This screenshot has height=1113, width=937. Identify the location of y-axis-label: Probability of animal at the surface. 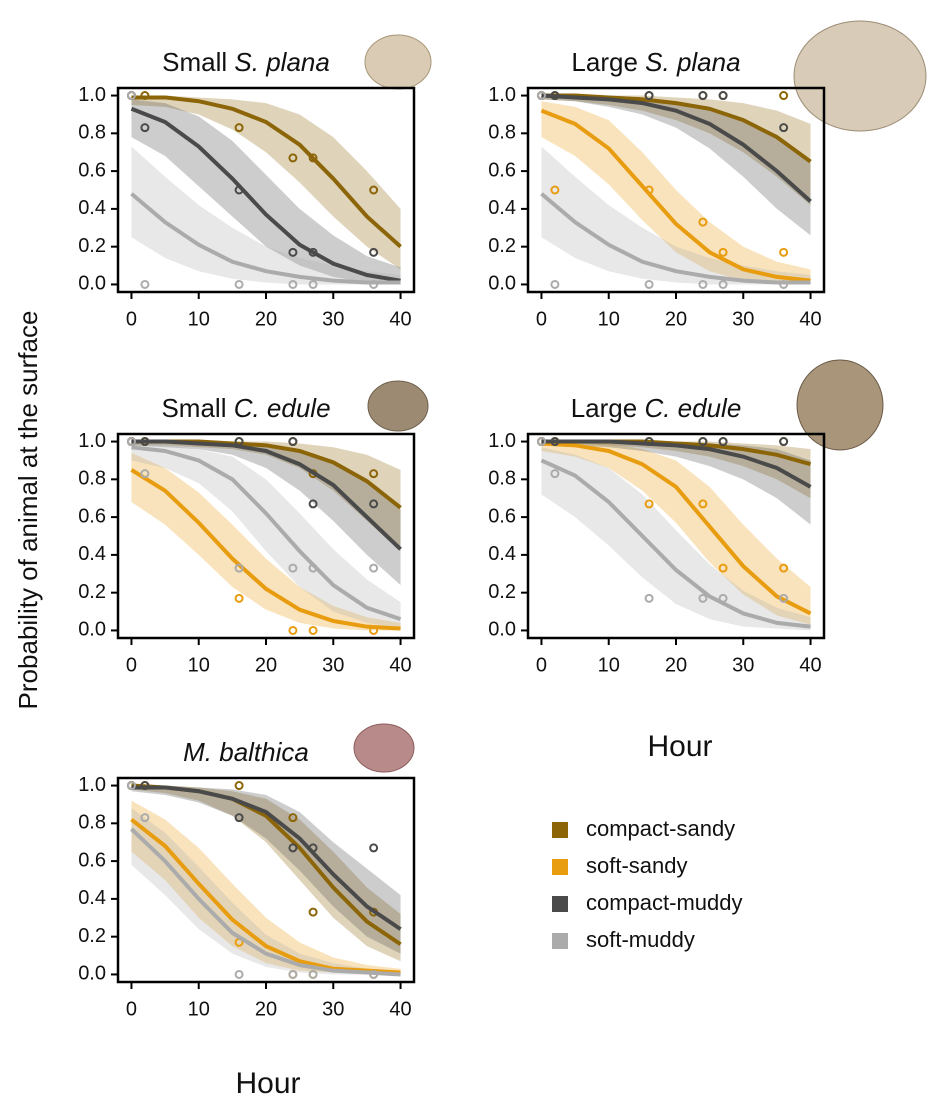
(28, 510).